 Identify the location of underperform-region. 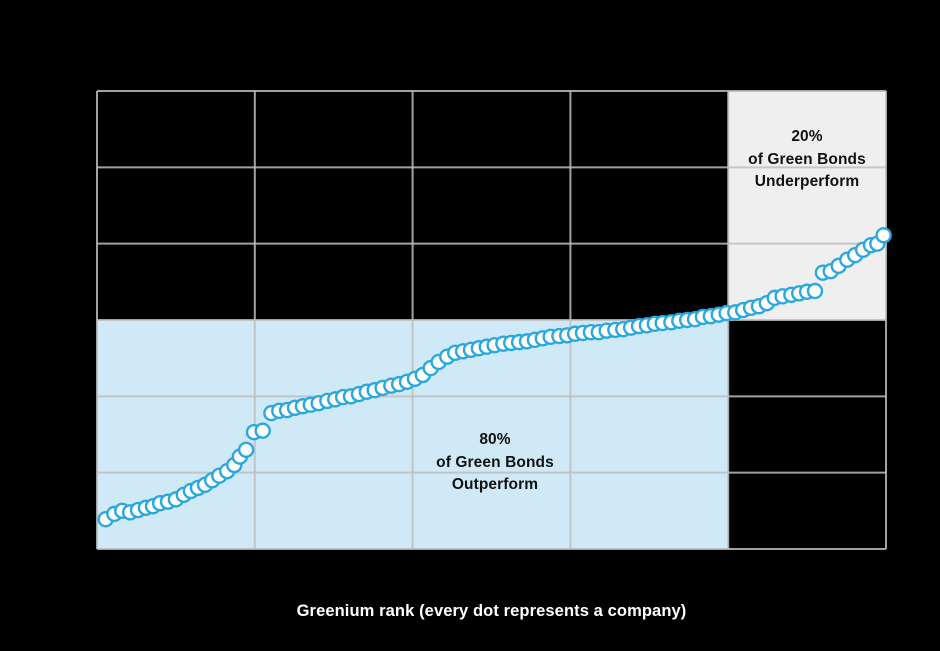
(807, 205).